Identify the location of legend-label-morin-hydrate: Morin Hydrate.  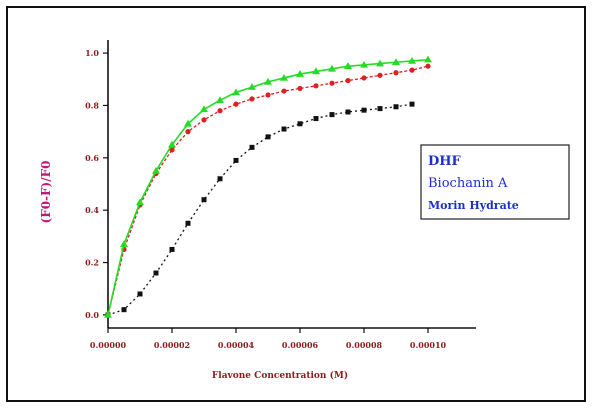
(473, 205).